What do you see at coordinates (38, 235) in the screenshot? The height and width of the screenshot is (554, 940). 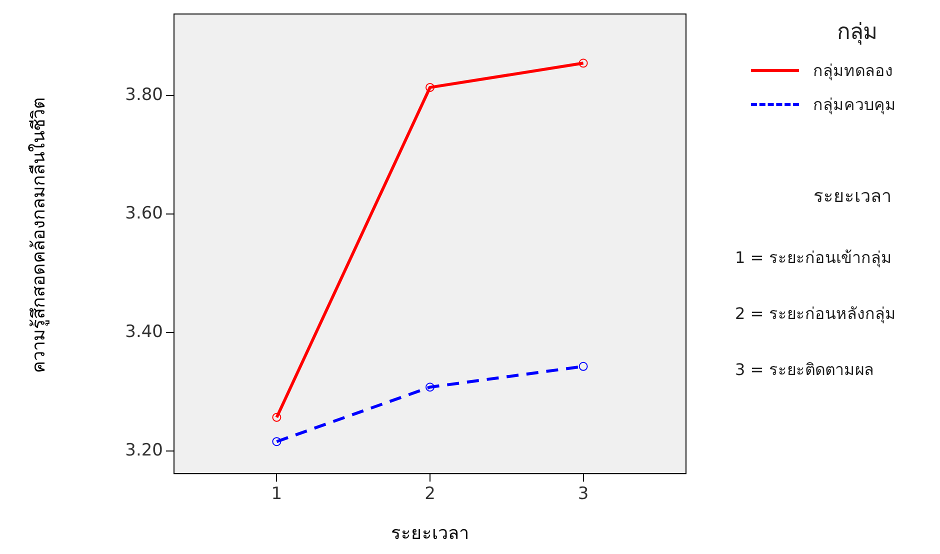 I see `y-axis-title: ความรู้สึกสอดคล้องกลมกลืนในชีวิต` at bounding box center [38, 235].